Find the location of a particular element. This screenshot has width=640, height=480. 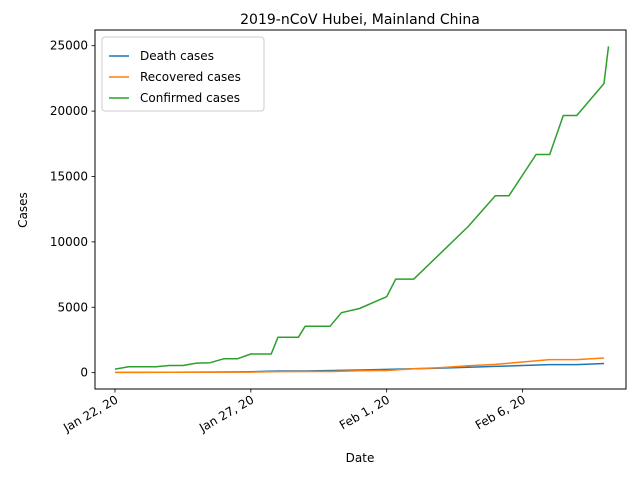

x-tick-label: Feb 1, 20 is located at coordinates (364, 412).